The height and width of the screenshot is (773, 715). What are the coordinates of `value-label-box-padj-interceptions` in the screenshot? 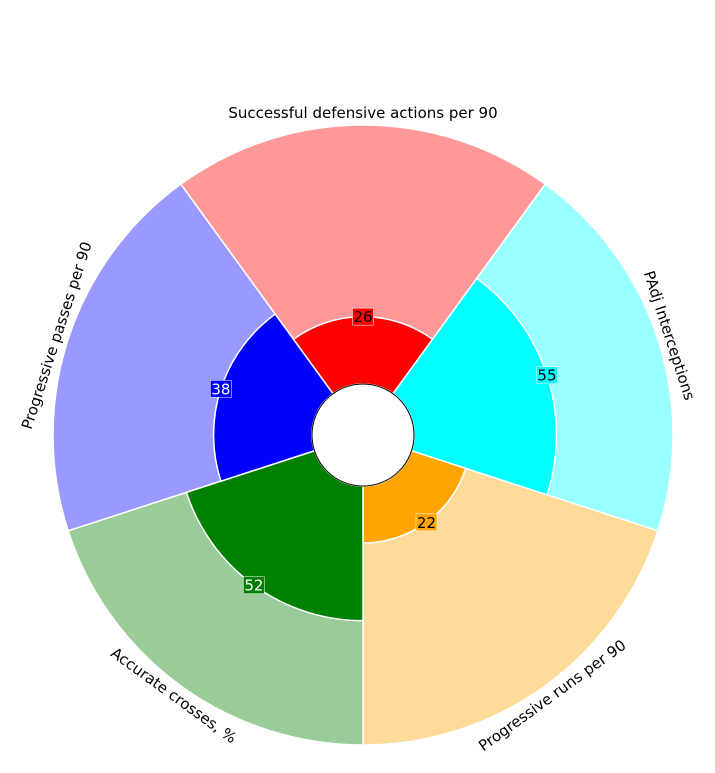 It's located at (547, 375).